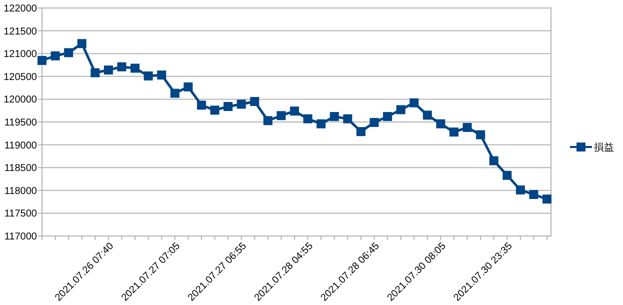 Image resolution: width=623 pixels, height=305 pixels. Describe the element at coordinates (21, 100) in the screenshot. I see `y-tick-label: 120000` at that location.